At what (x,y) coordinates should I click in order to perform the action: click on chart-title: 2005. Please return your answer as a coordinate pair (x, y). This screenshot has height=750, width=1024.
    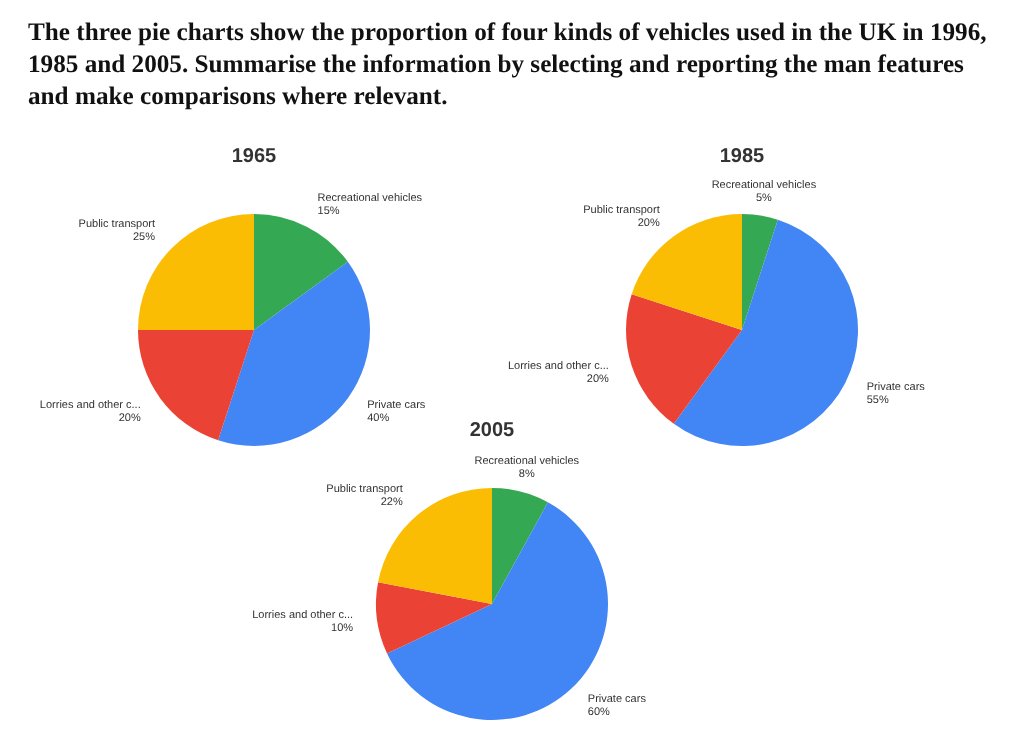
    Looking at the image, I should click on (492, 431).